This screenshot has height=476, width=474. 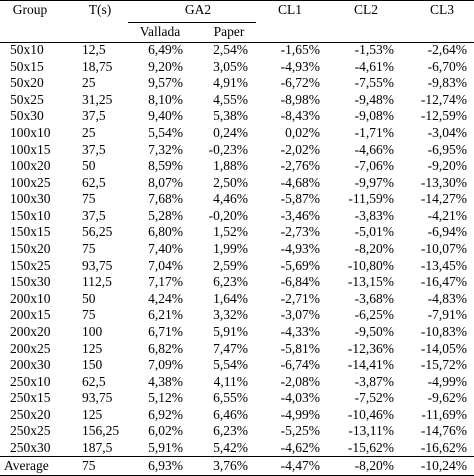 What do you see at coordinates (165, 99) in the screenshot?
I see `table-cell: 8,10%` at bounding box center [165, 99].